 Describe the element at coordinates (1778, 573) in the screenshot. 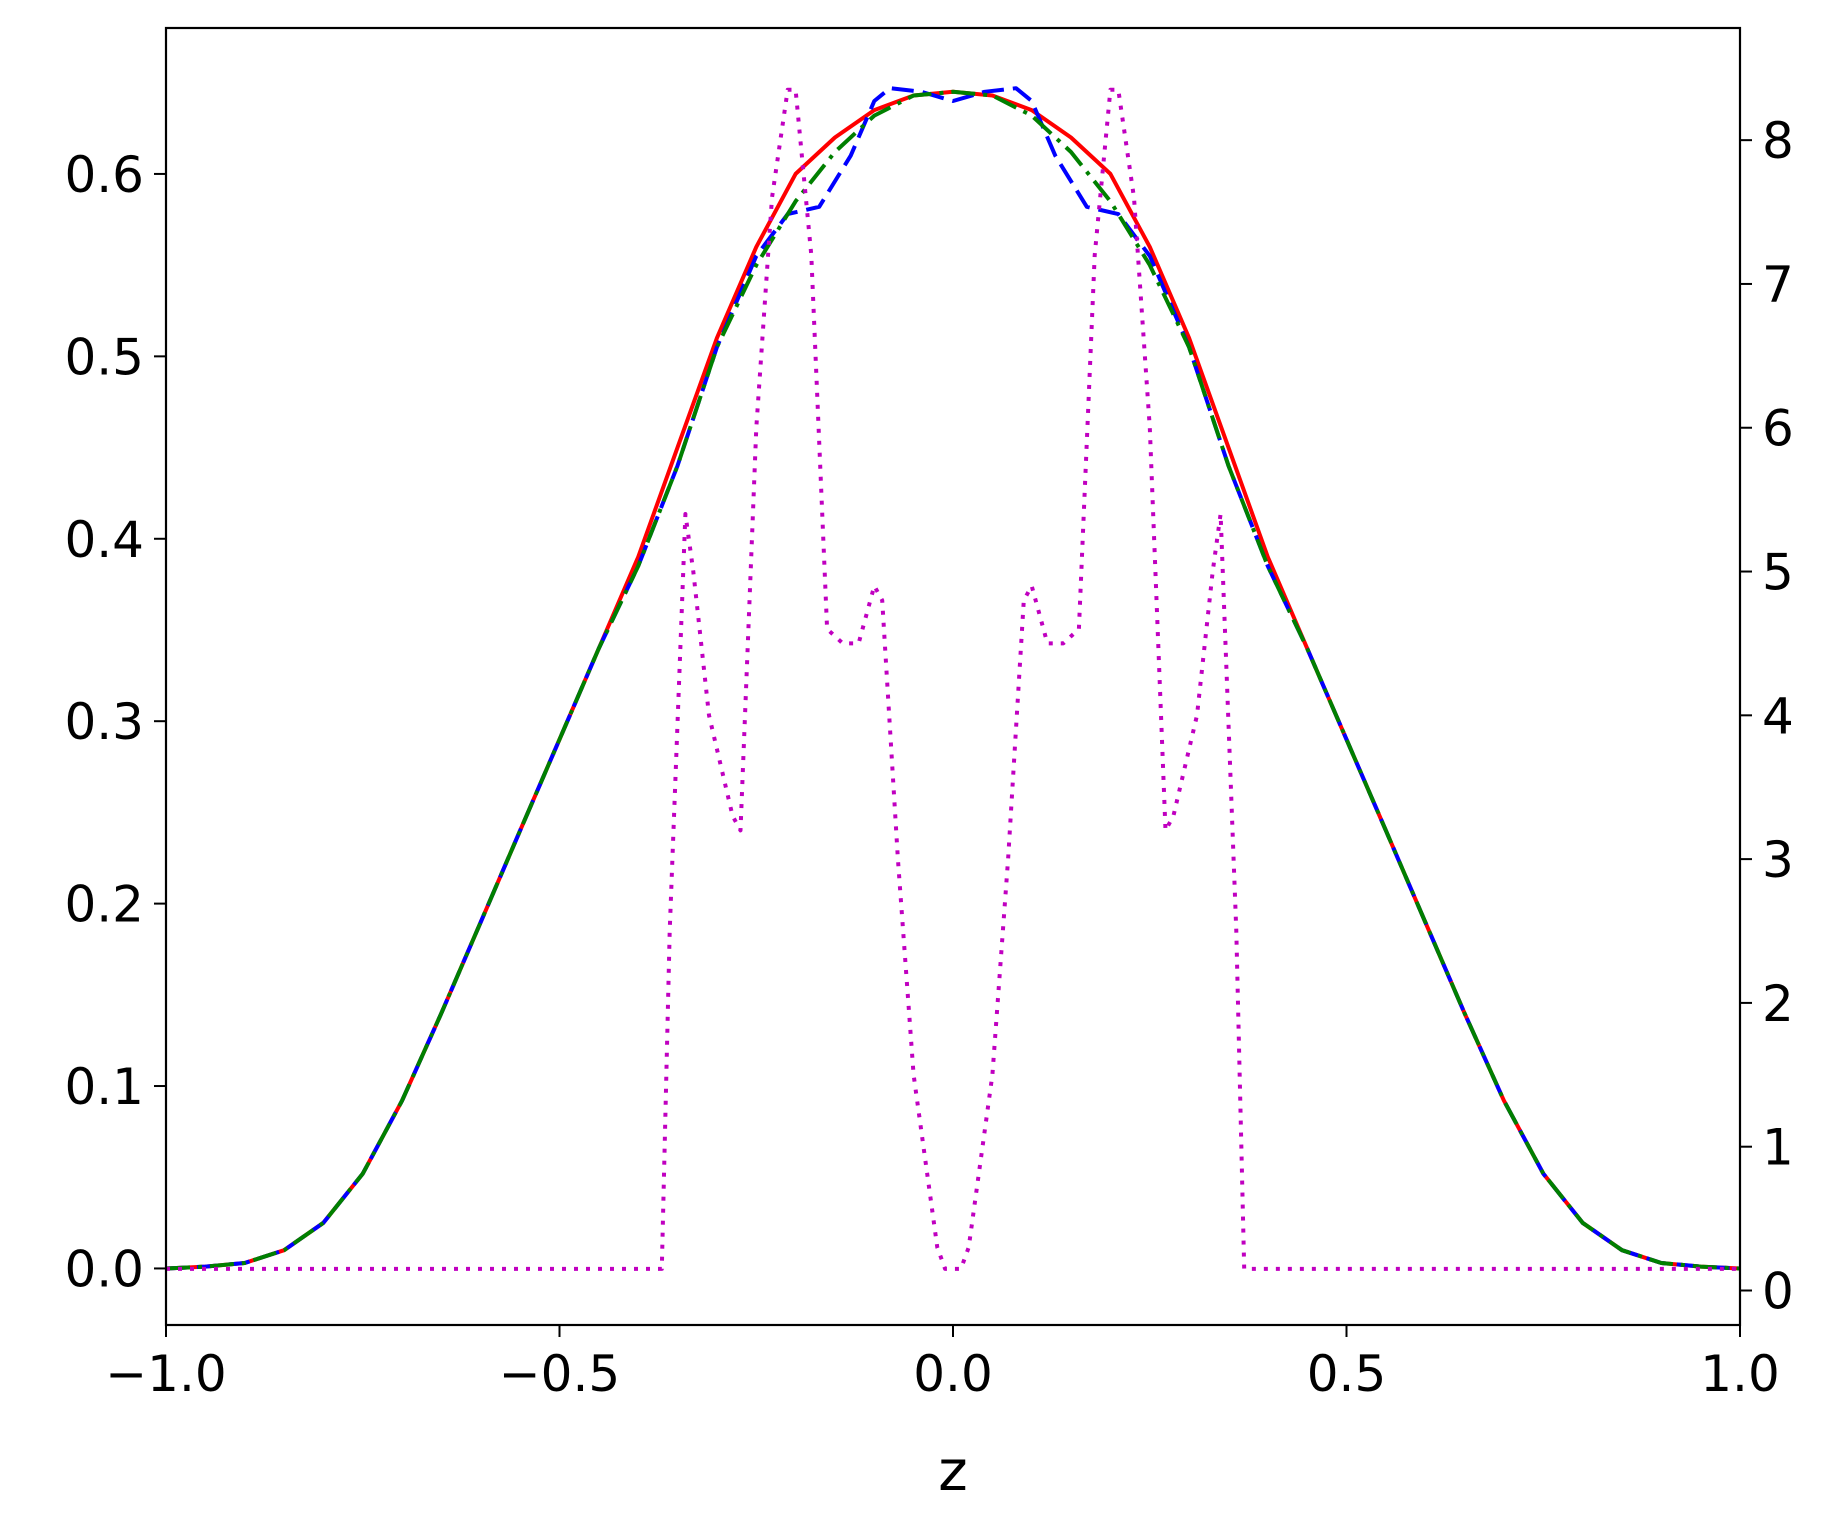

I see `y-right-tick-label: 5` at that location.